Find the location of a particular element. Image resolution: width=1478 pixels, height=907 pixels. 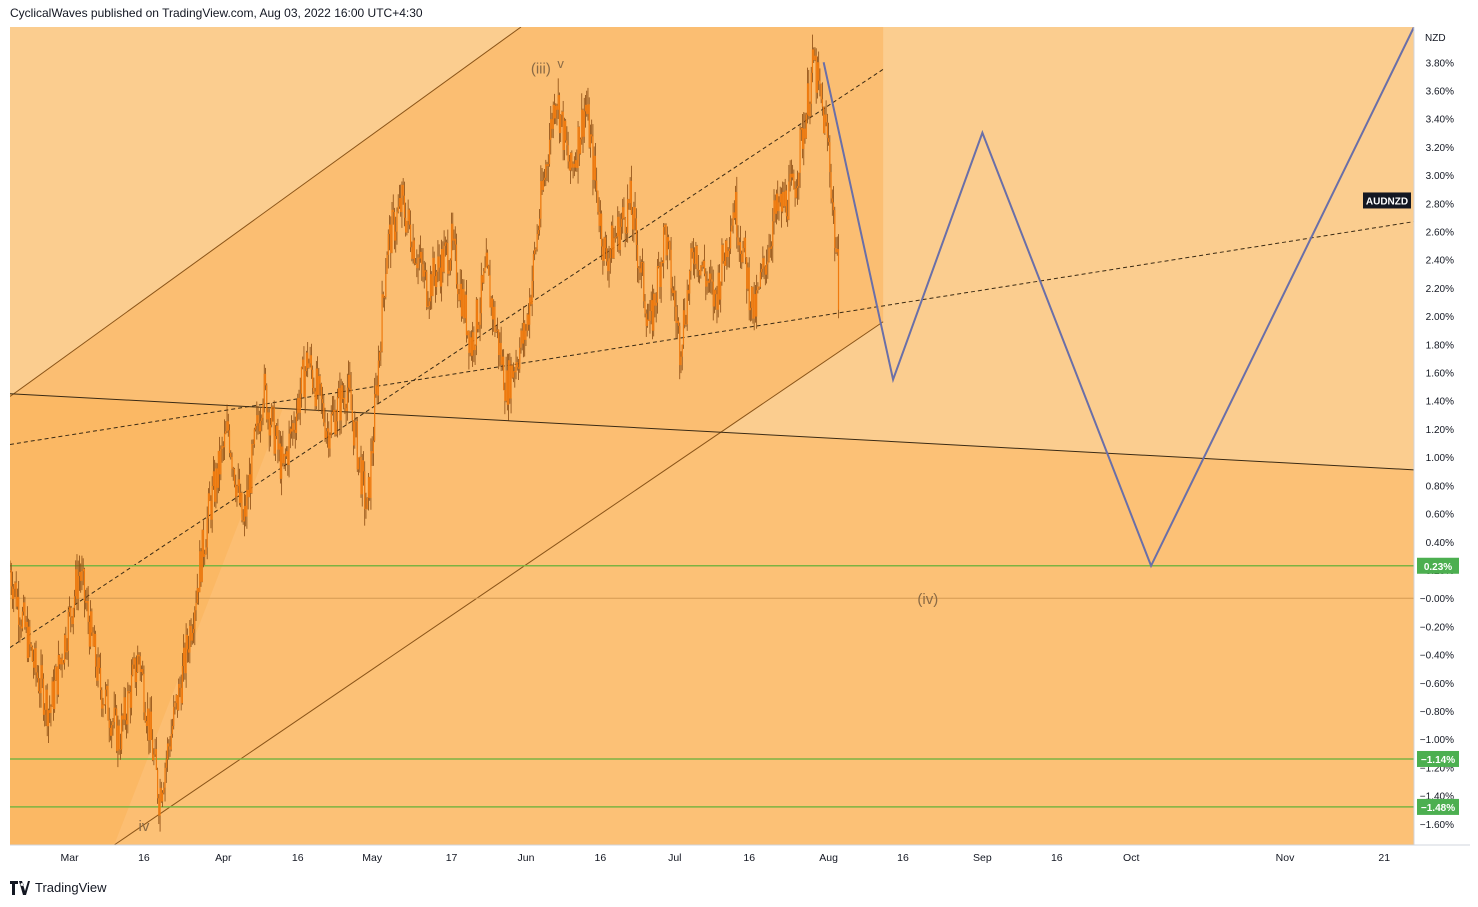

footer-brand: TradingView is located at coordinates (58, 887).